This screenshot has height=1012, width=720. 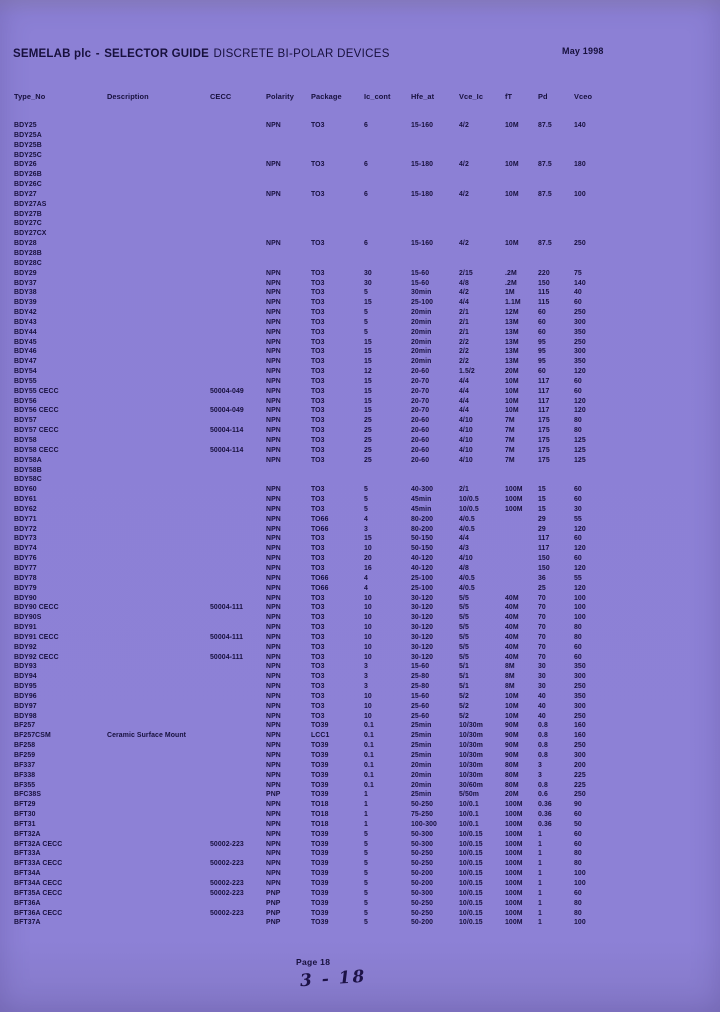 I want to click on table-cell: 10/0.5, so click(x=469, y=509).